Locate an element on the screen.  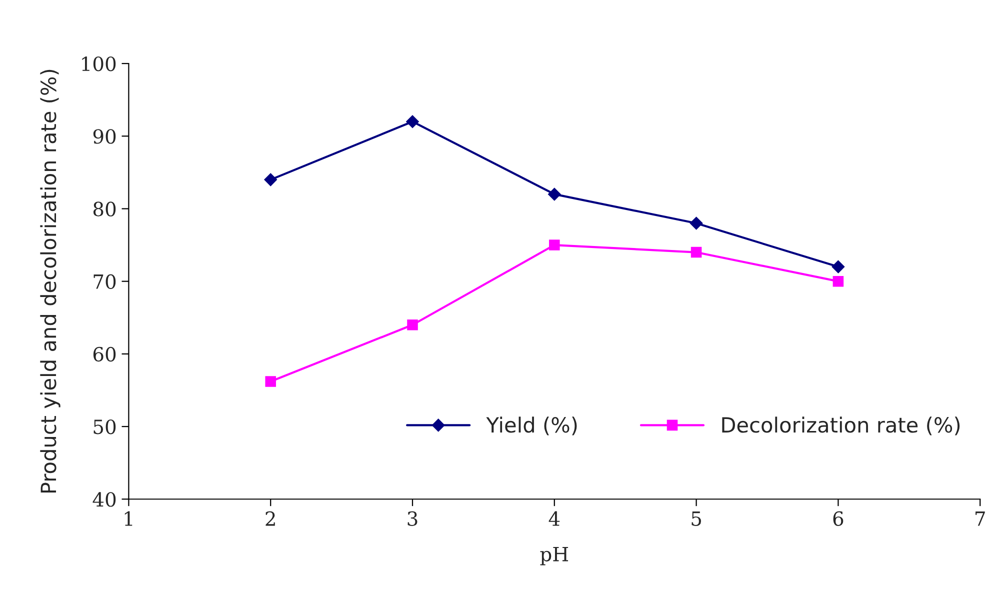
y-tick-label: 70 is located at coordinates (105, 281).